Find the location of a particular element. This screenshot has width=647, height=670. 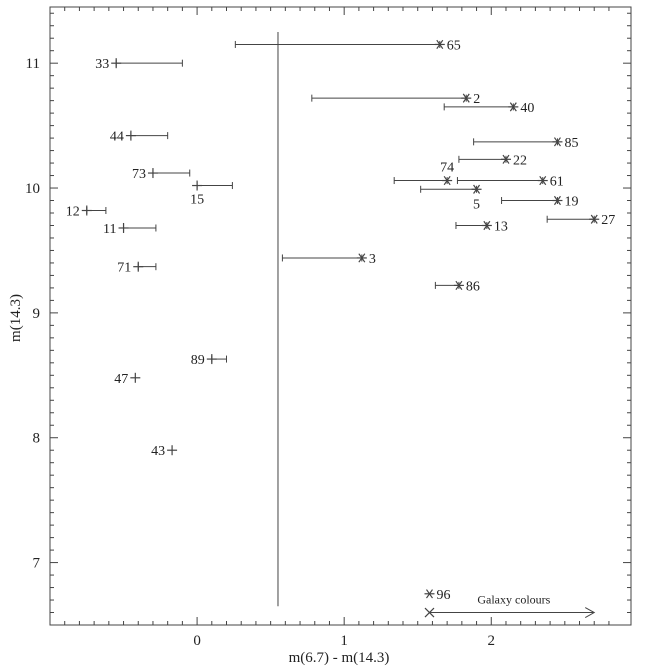

point-label: 61 is located at coordinates (557, 182).